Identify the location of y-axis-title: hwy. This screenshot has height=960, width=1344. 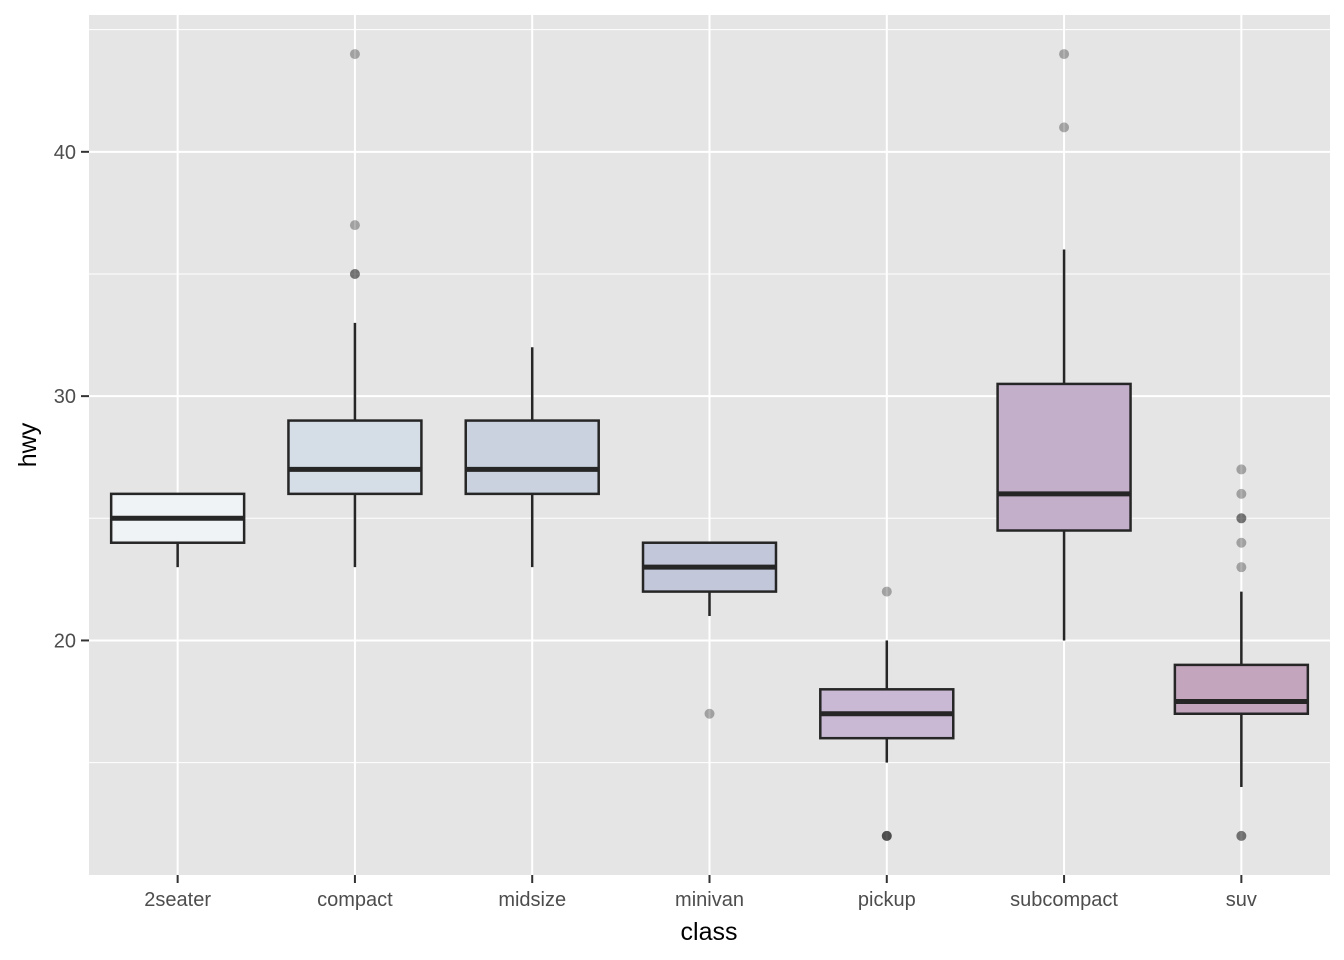
(28, 444).